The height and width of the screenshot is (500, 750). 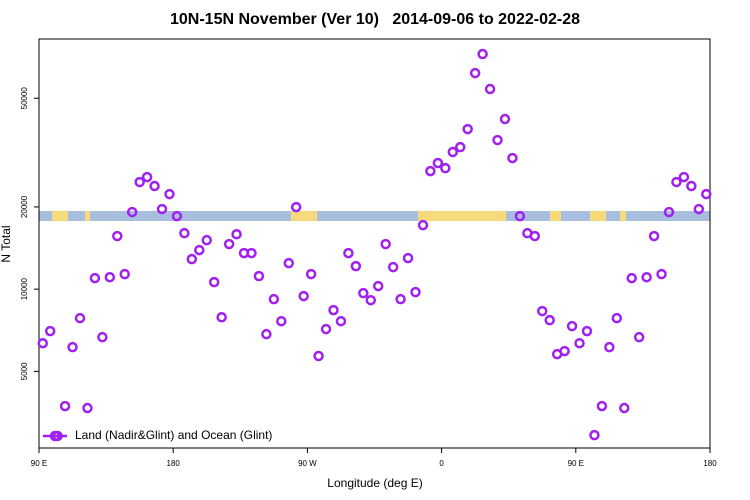 I want to click on y-tick-label: 5000, so click(x=24, y=371).